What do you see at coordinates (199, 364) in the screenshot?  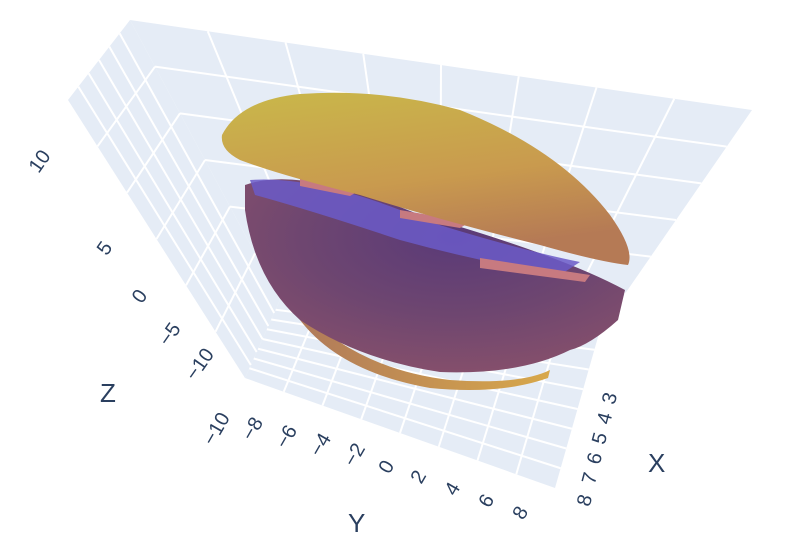 I see `z-tick-label: −10` at bounding box center [199, 364].